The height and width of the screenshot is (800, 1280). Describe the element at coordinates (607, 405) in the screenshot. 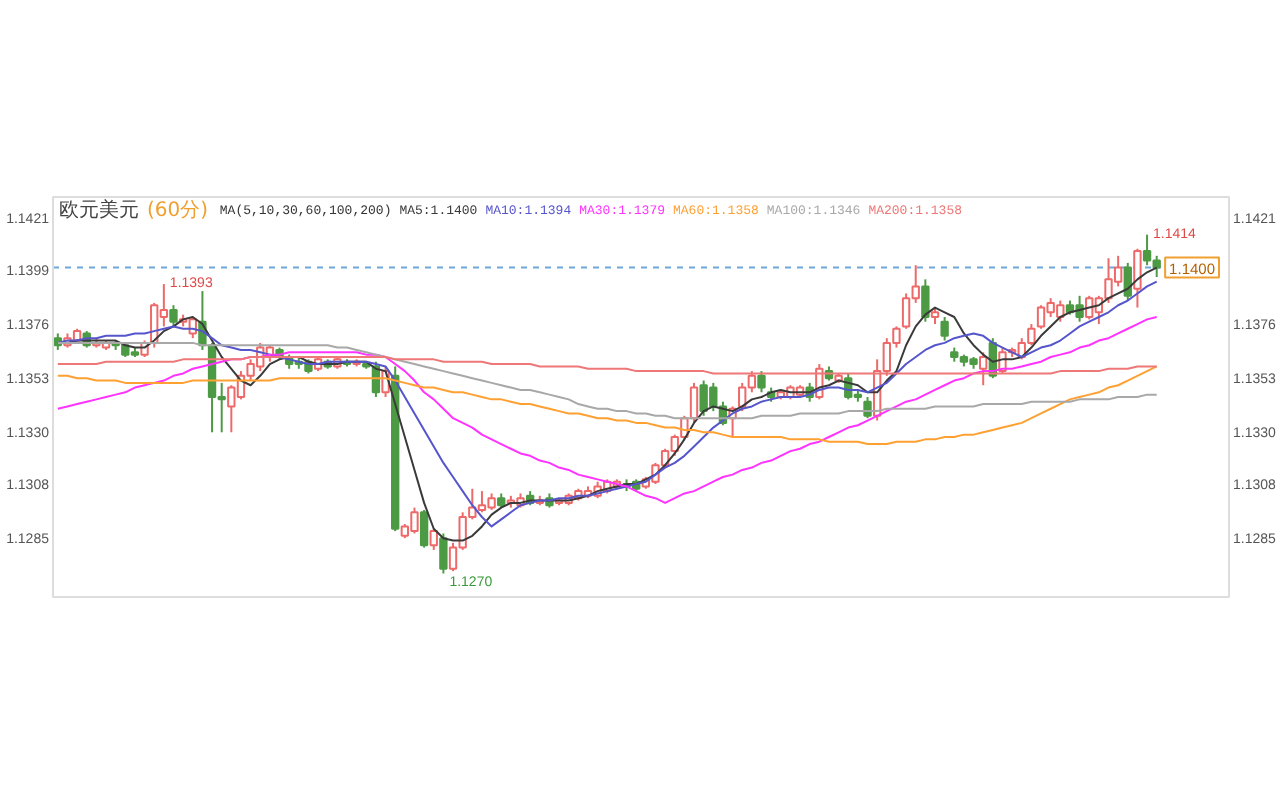

I see `line-series` at that location.